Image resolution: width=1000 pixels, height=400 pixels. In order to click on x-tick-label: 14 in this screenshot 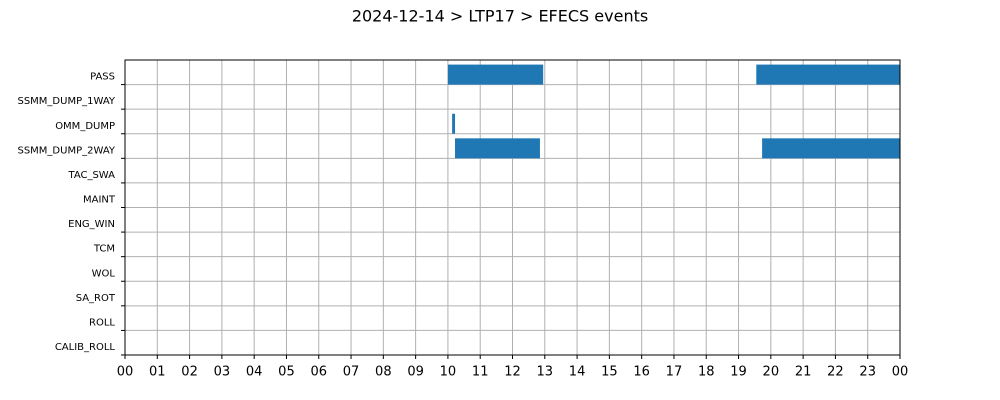, I will do `click(577, 372)`.